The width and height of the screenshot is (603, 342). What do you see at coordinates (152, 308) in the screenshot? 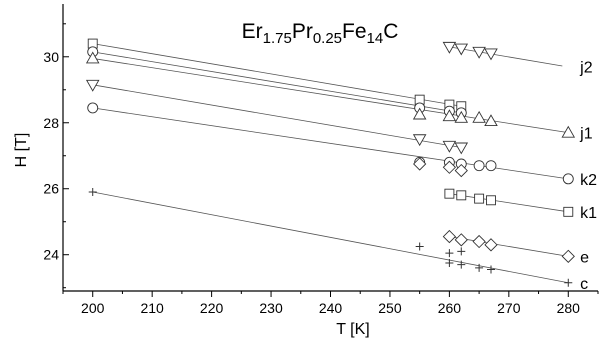
I see `x-tick-label: 210` at bounding box center [152, 308].